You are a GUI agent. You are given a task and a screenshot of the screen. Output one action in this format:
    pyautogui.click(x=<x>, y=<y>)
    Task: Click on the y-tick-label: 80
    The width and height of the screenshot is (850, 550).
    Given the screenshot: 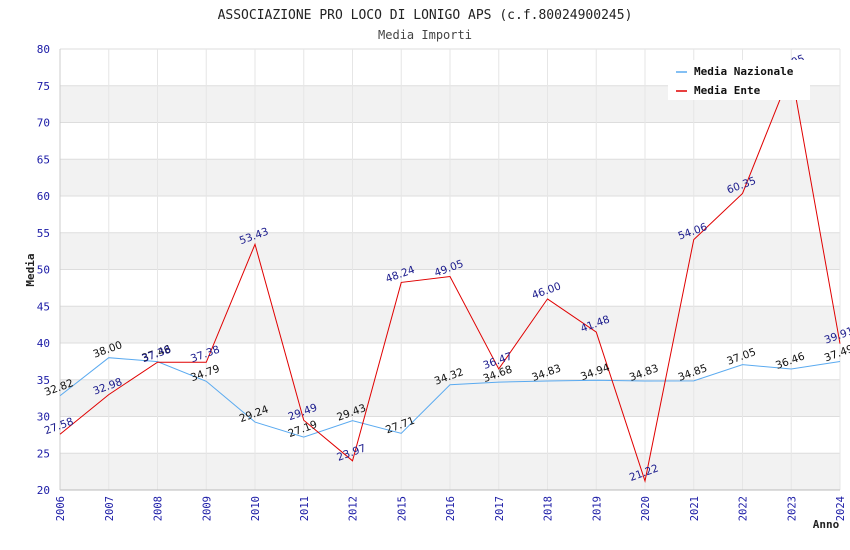 What is the action you would take?
    pyautogui.click(x=43, y=49)
    